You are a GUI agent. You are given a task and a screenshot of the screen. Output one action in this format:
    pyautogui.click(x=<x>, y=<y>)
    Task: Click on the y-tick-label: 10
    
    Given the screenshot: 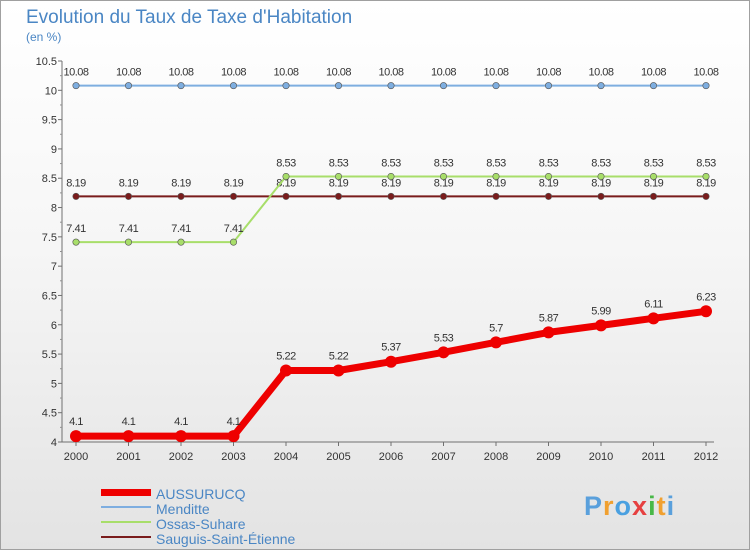 What is the action you would take?
    pyautogui.click(x=51, y=91)
    